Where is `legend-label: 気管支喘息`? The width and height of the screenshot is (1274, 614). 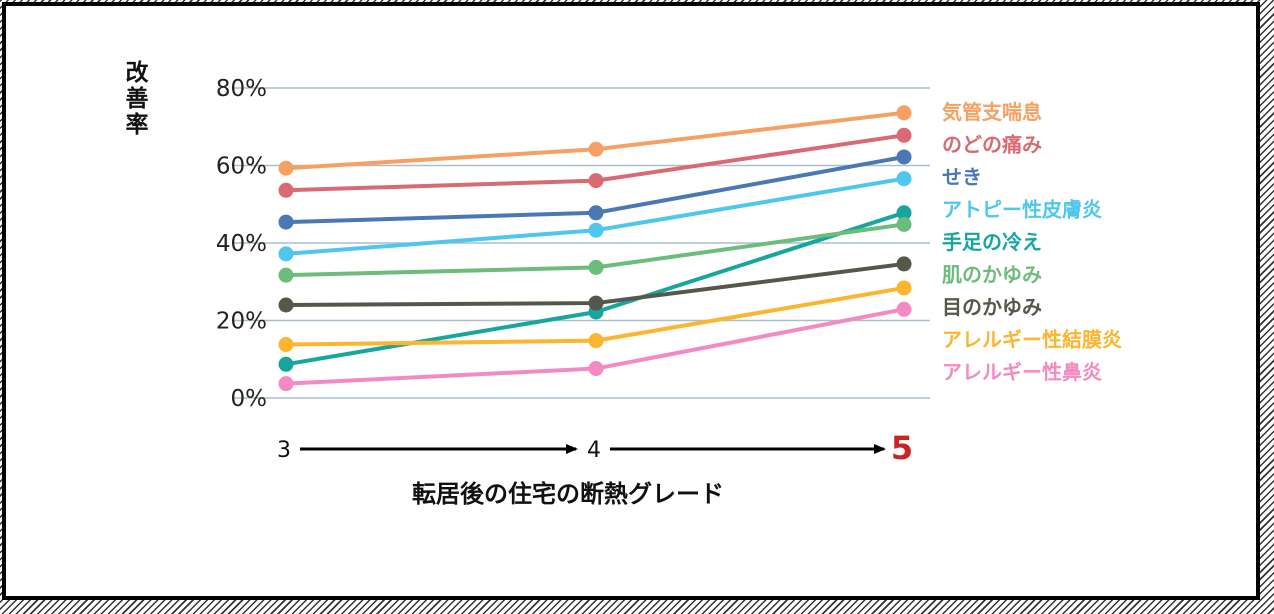
legend-label: 気管支喘息 is located at coordinates (992, 112).